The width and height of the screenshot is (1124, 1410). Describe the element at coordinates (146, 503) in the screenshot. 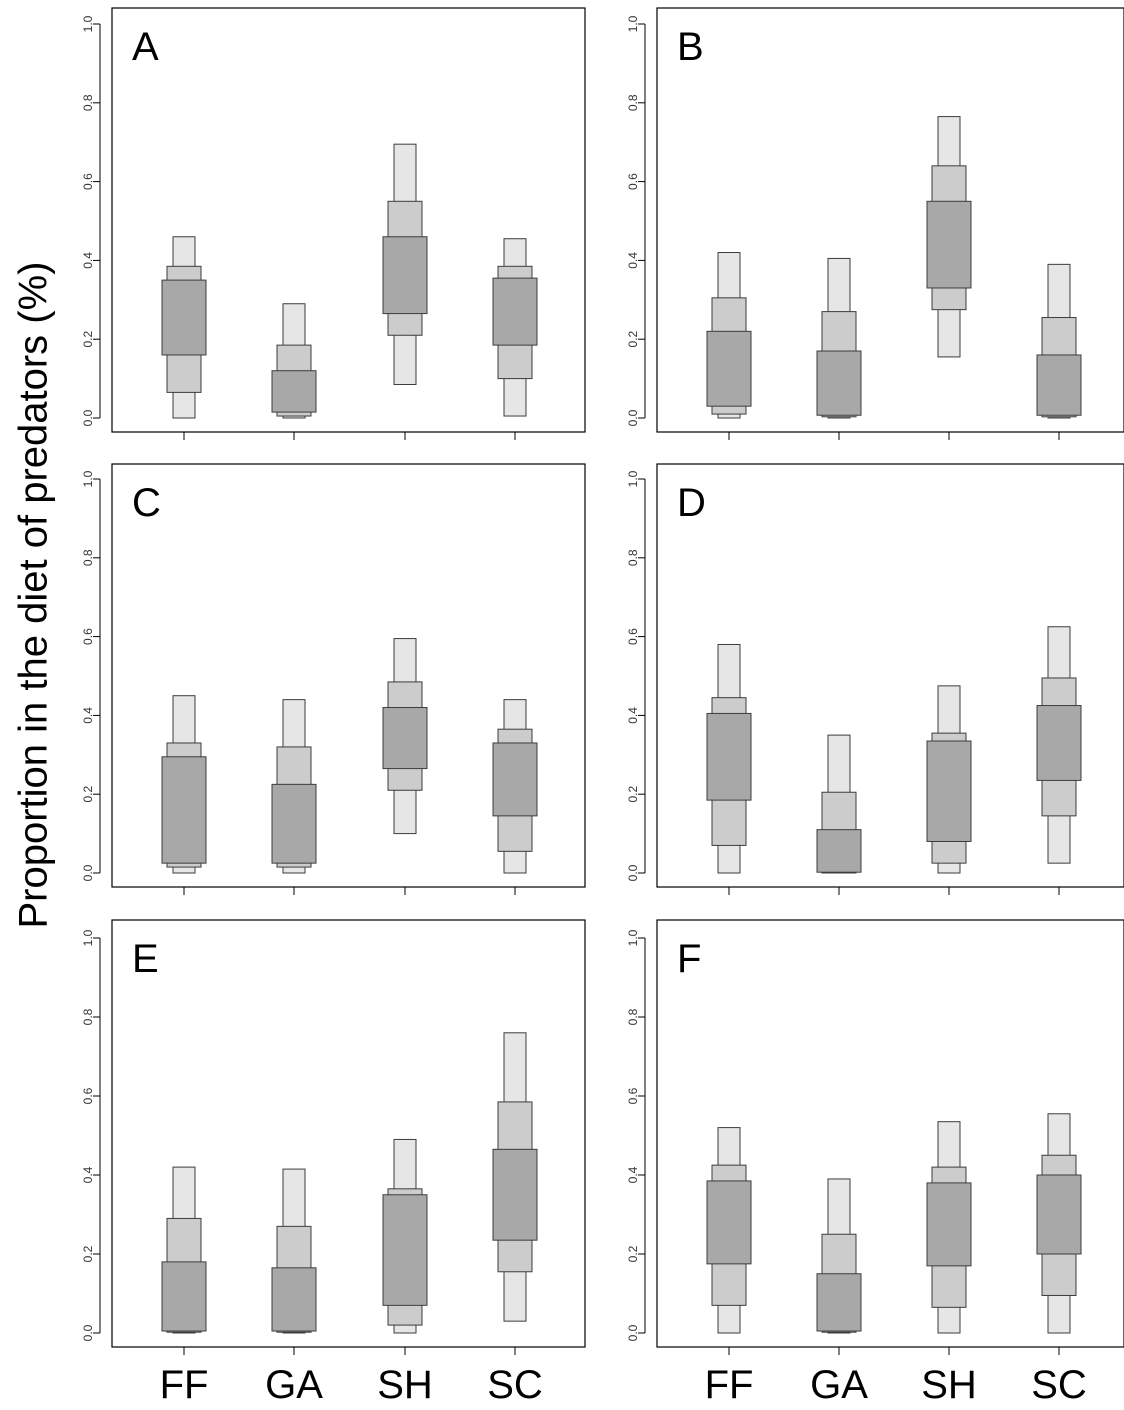

I see `panel-label: C` at that location.